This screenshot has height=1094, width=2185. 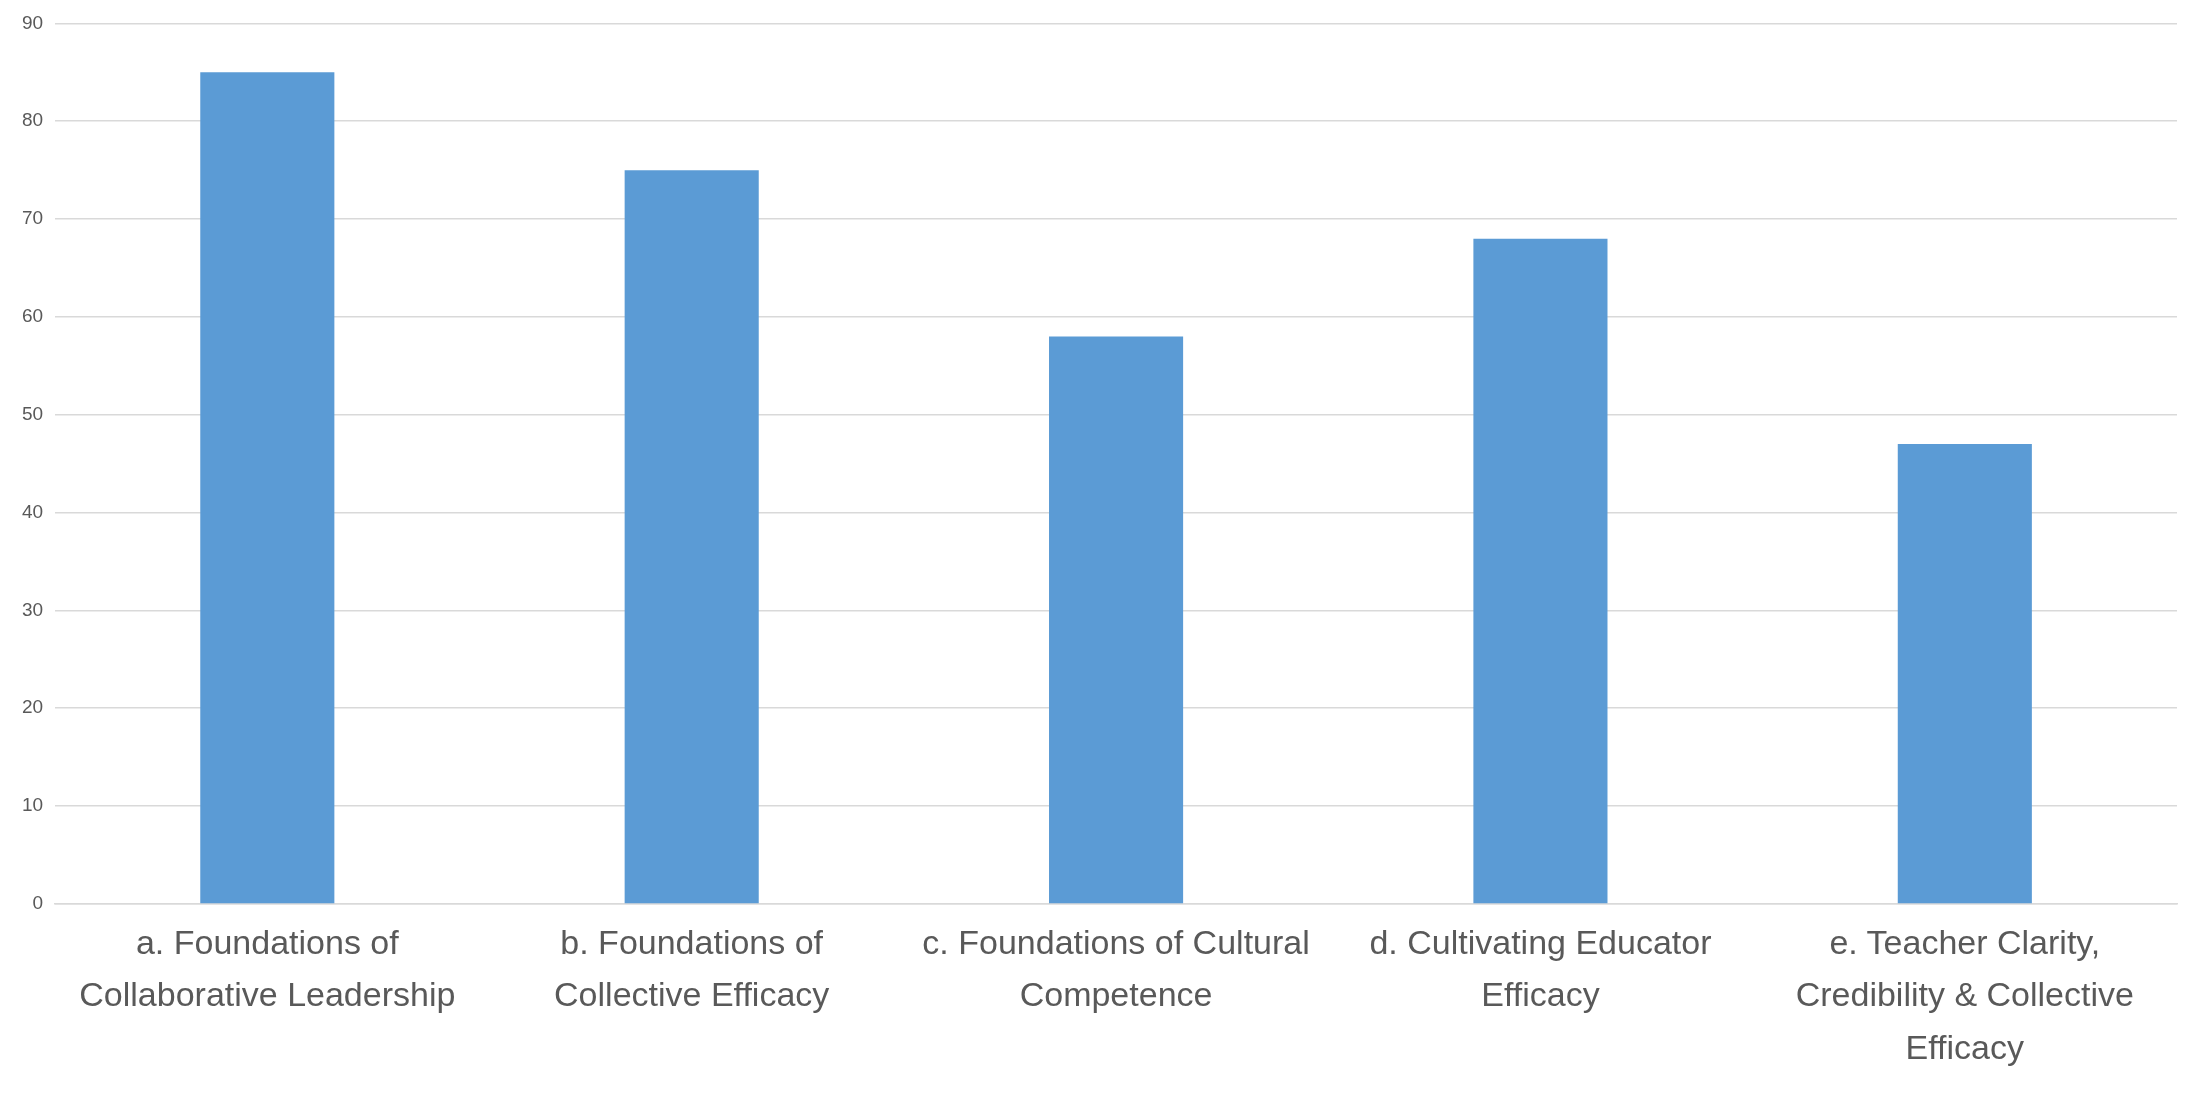 I want to click on y-tick-label: 60, so click(x=32, y=316).